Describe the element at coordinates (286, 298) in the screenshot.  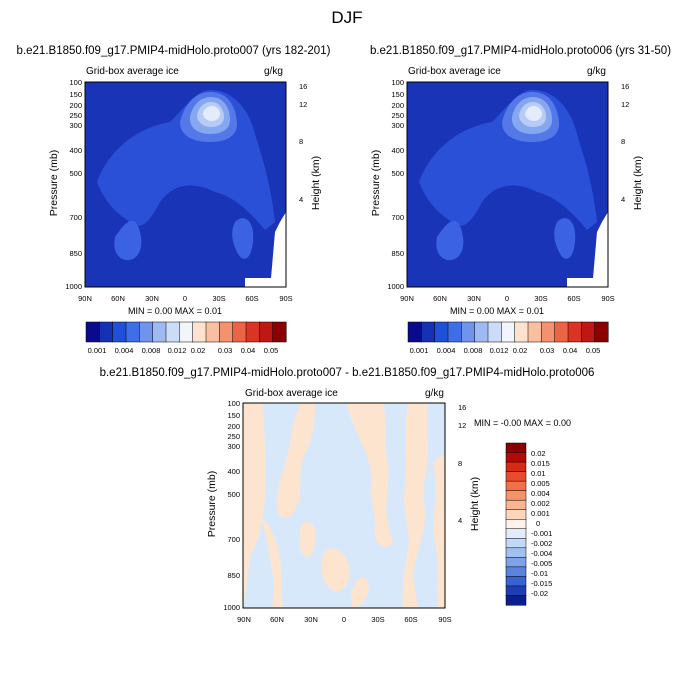
I see `panel-a-xtick: 90S` at that location.